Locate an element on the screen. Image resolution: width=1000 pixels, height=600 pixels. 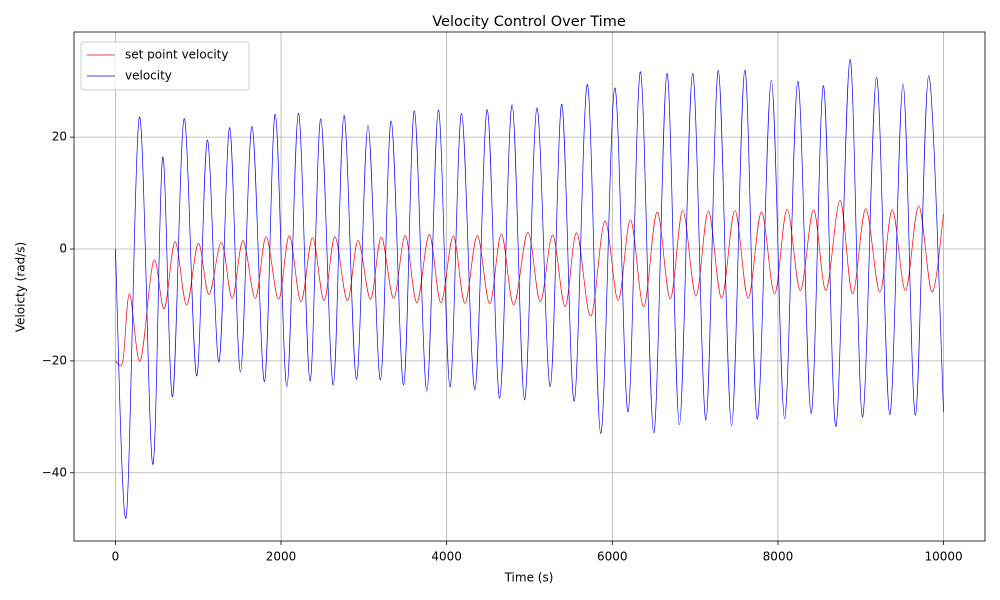
x-tick-label: 6000 is located at coordinates (612, 557).